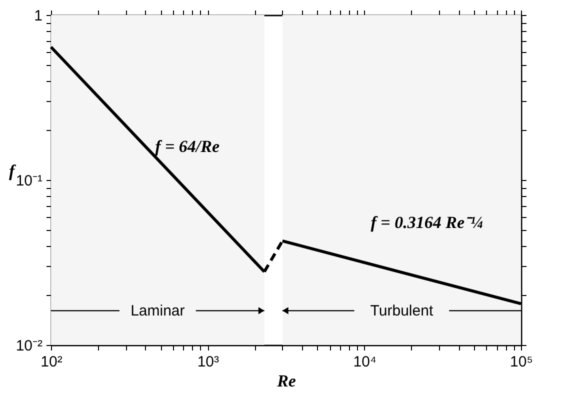 The width and height of the screenshot is (584, 406). What do you see at coordinates (521, 362) in the screenshot?
I see `x-tick-label: 10⁵` at bounding box center [521, 362].